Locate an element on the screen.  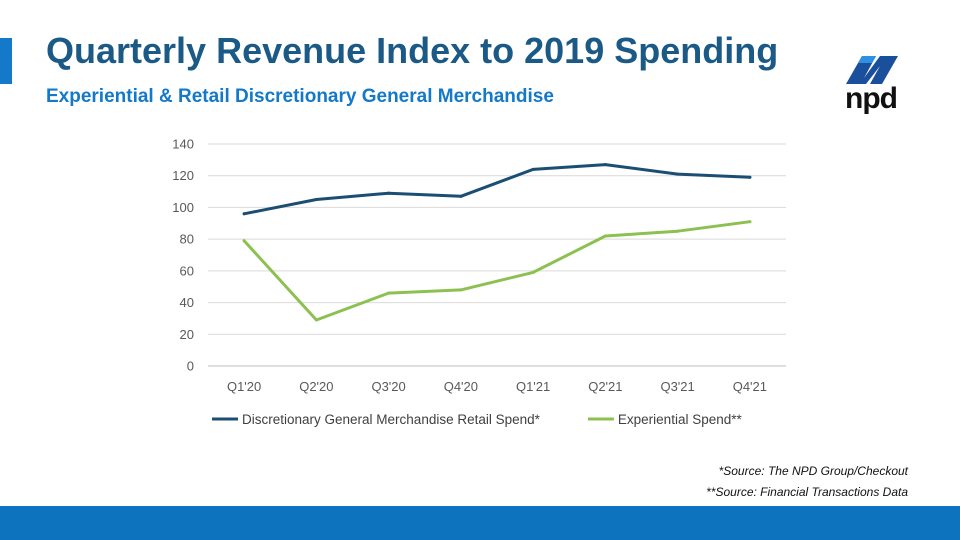
x-tick-label-6: Q3'21 is located at coordinates (677, 386).